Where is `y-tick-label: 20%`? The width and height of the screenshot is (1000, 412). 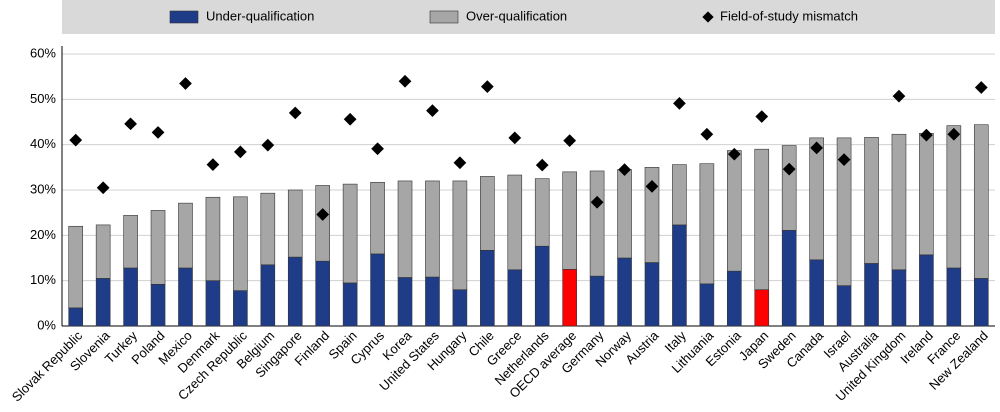 y-tick-label: 20% is located at coordinates (43, 234).